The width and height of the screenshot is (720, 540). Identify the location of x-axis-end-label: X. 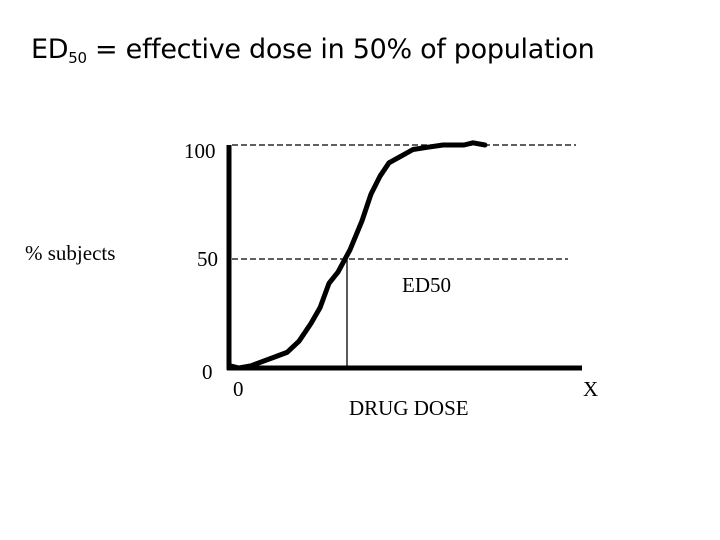
(591, 389).